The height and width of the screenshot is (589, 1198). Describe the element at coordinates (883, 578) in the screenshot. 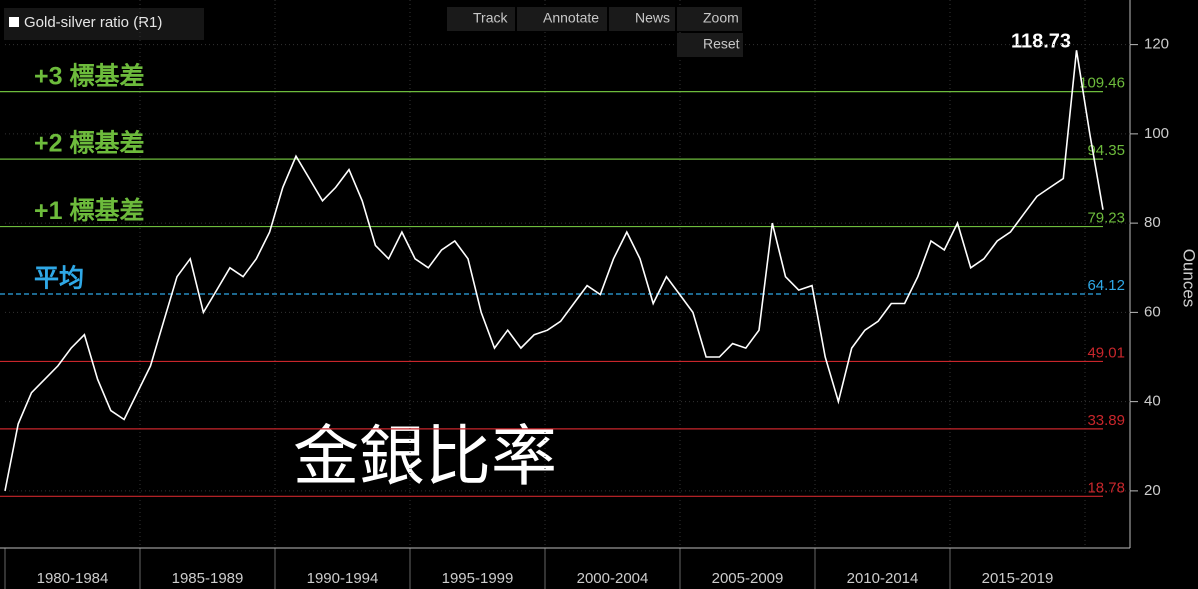

I see `x-tick-label: 2010-2014` at that location.